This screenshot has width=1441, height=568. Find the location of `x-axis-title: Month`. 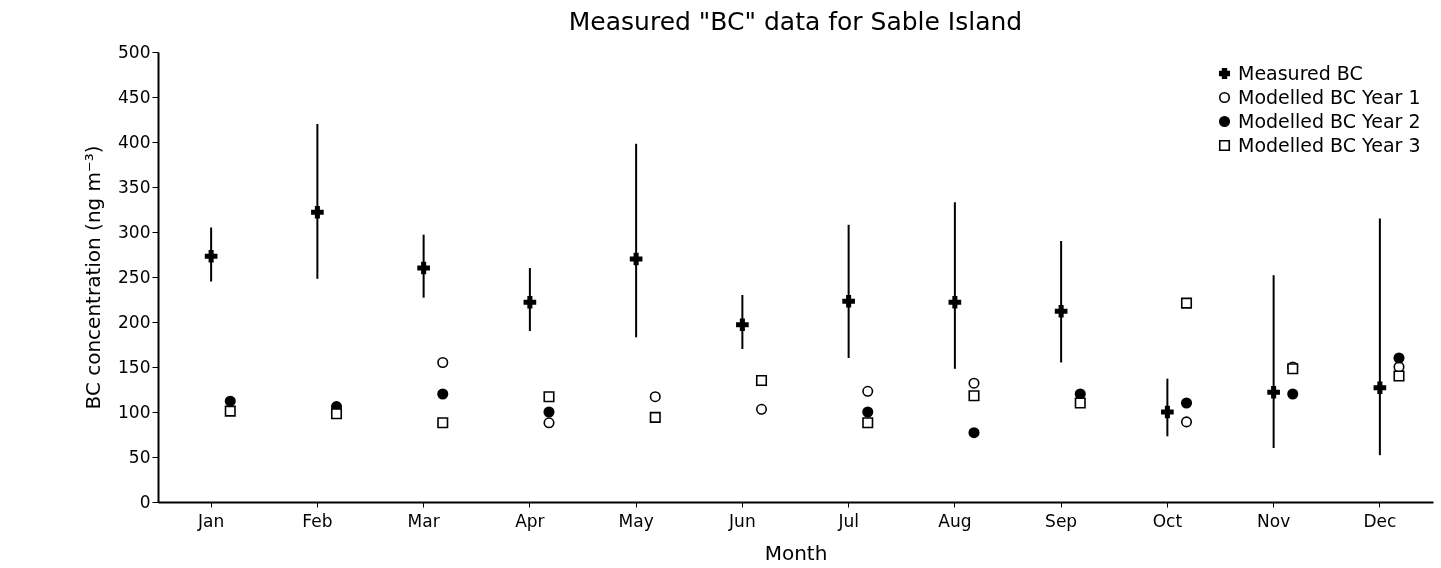

x-axis-title: Month is located at coordinates (796, 552).